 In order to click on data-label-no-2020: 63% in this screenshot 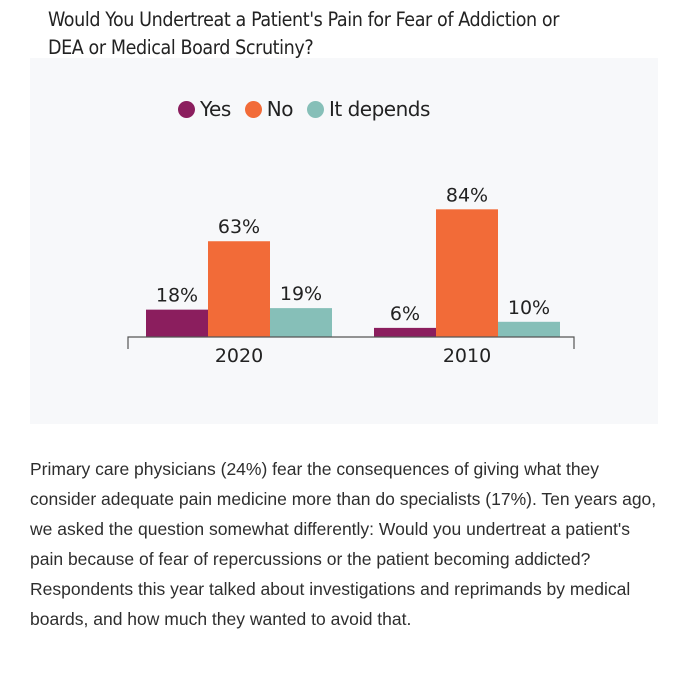, I will do `click(239, 227)`.